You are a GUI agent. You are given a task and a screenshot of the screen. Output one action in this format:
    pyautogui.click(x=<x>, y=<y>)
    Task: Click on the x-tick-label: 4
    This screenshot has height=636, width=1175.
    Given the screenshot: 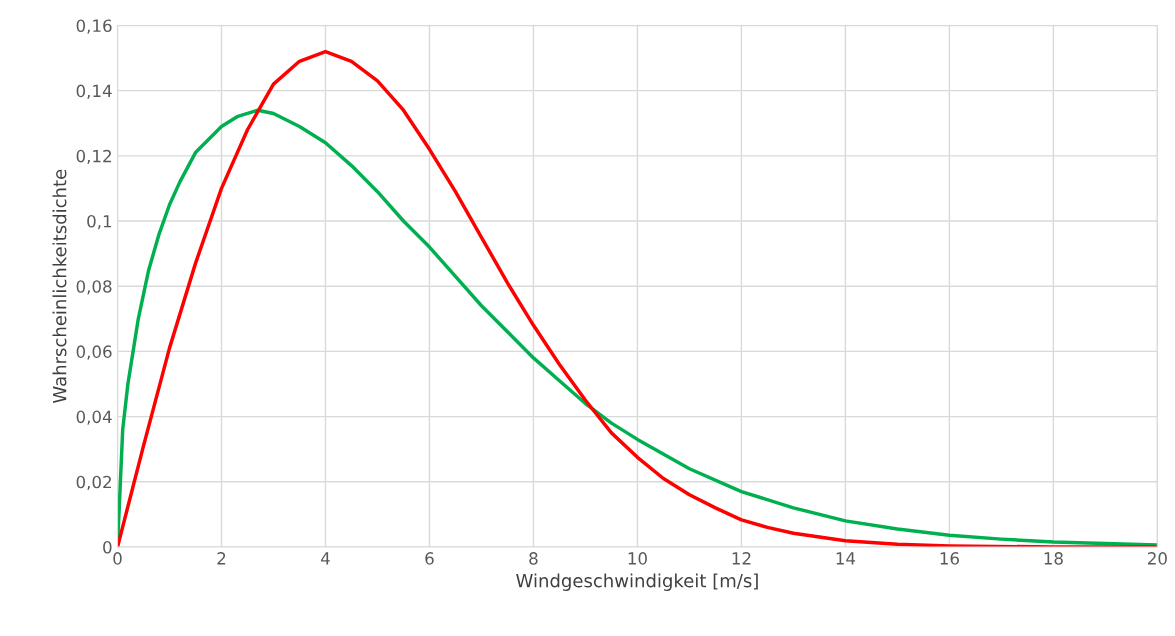 What is the action you would take?
    pyautogui.click(x=325, y=558)
    